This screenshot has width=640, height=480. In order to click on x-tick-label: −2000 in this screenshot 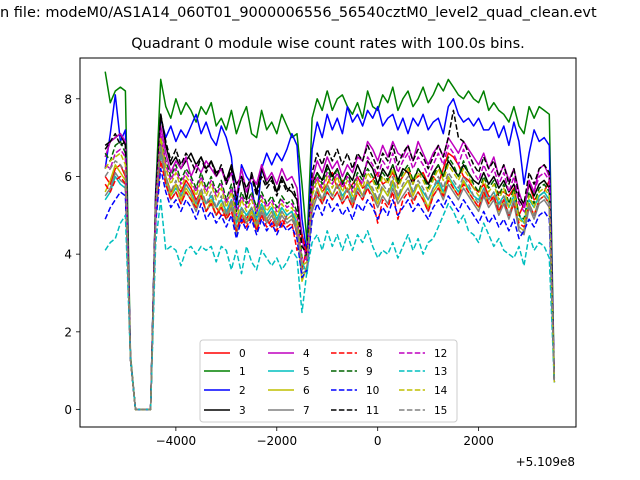, I will do `click(276, 441)`.